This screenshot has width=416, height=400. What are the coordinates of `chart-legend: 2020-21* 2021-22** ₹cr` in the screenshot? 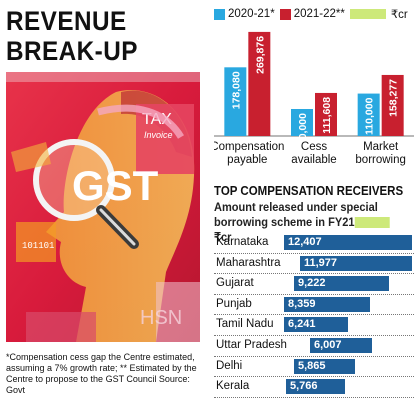 It's located at (311, 14).